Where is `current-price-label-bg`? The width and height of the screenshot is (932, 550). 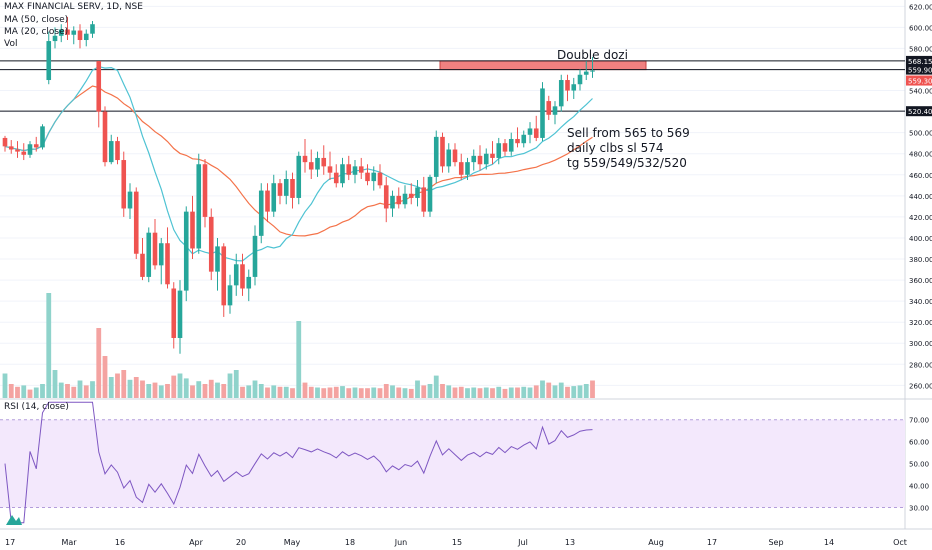 current-price-label-bg is located at coordinates (919, 80).